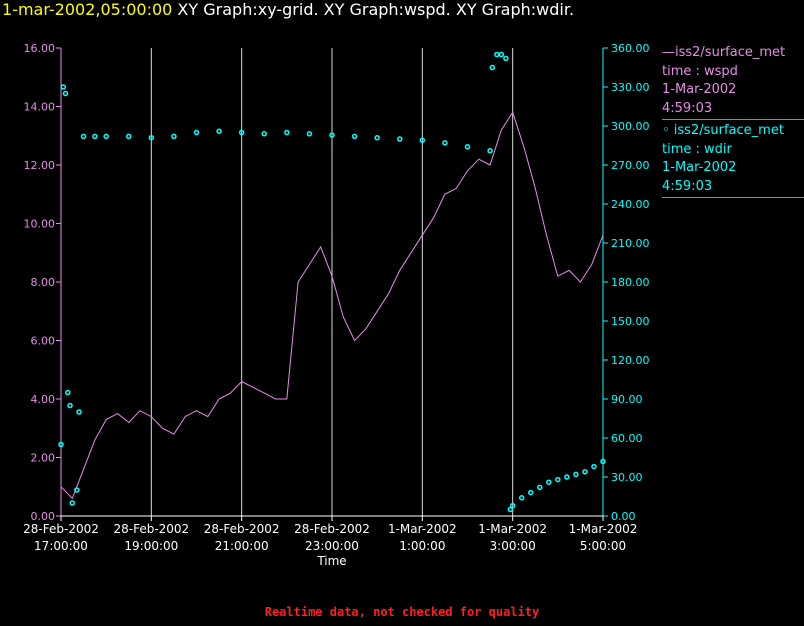  Describe the element at coordinates (630, 321) in the screenshot. I see `right-tick-label: 150.00` at that location.